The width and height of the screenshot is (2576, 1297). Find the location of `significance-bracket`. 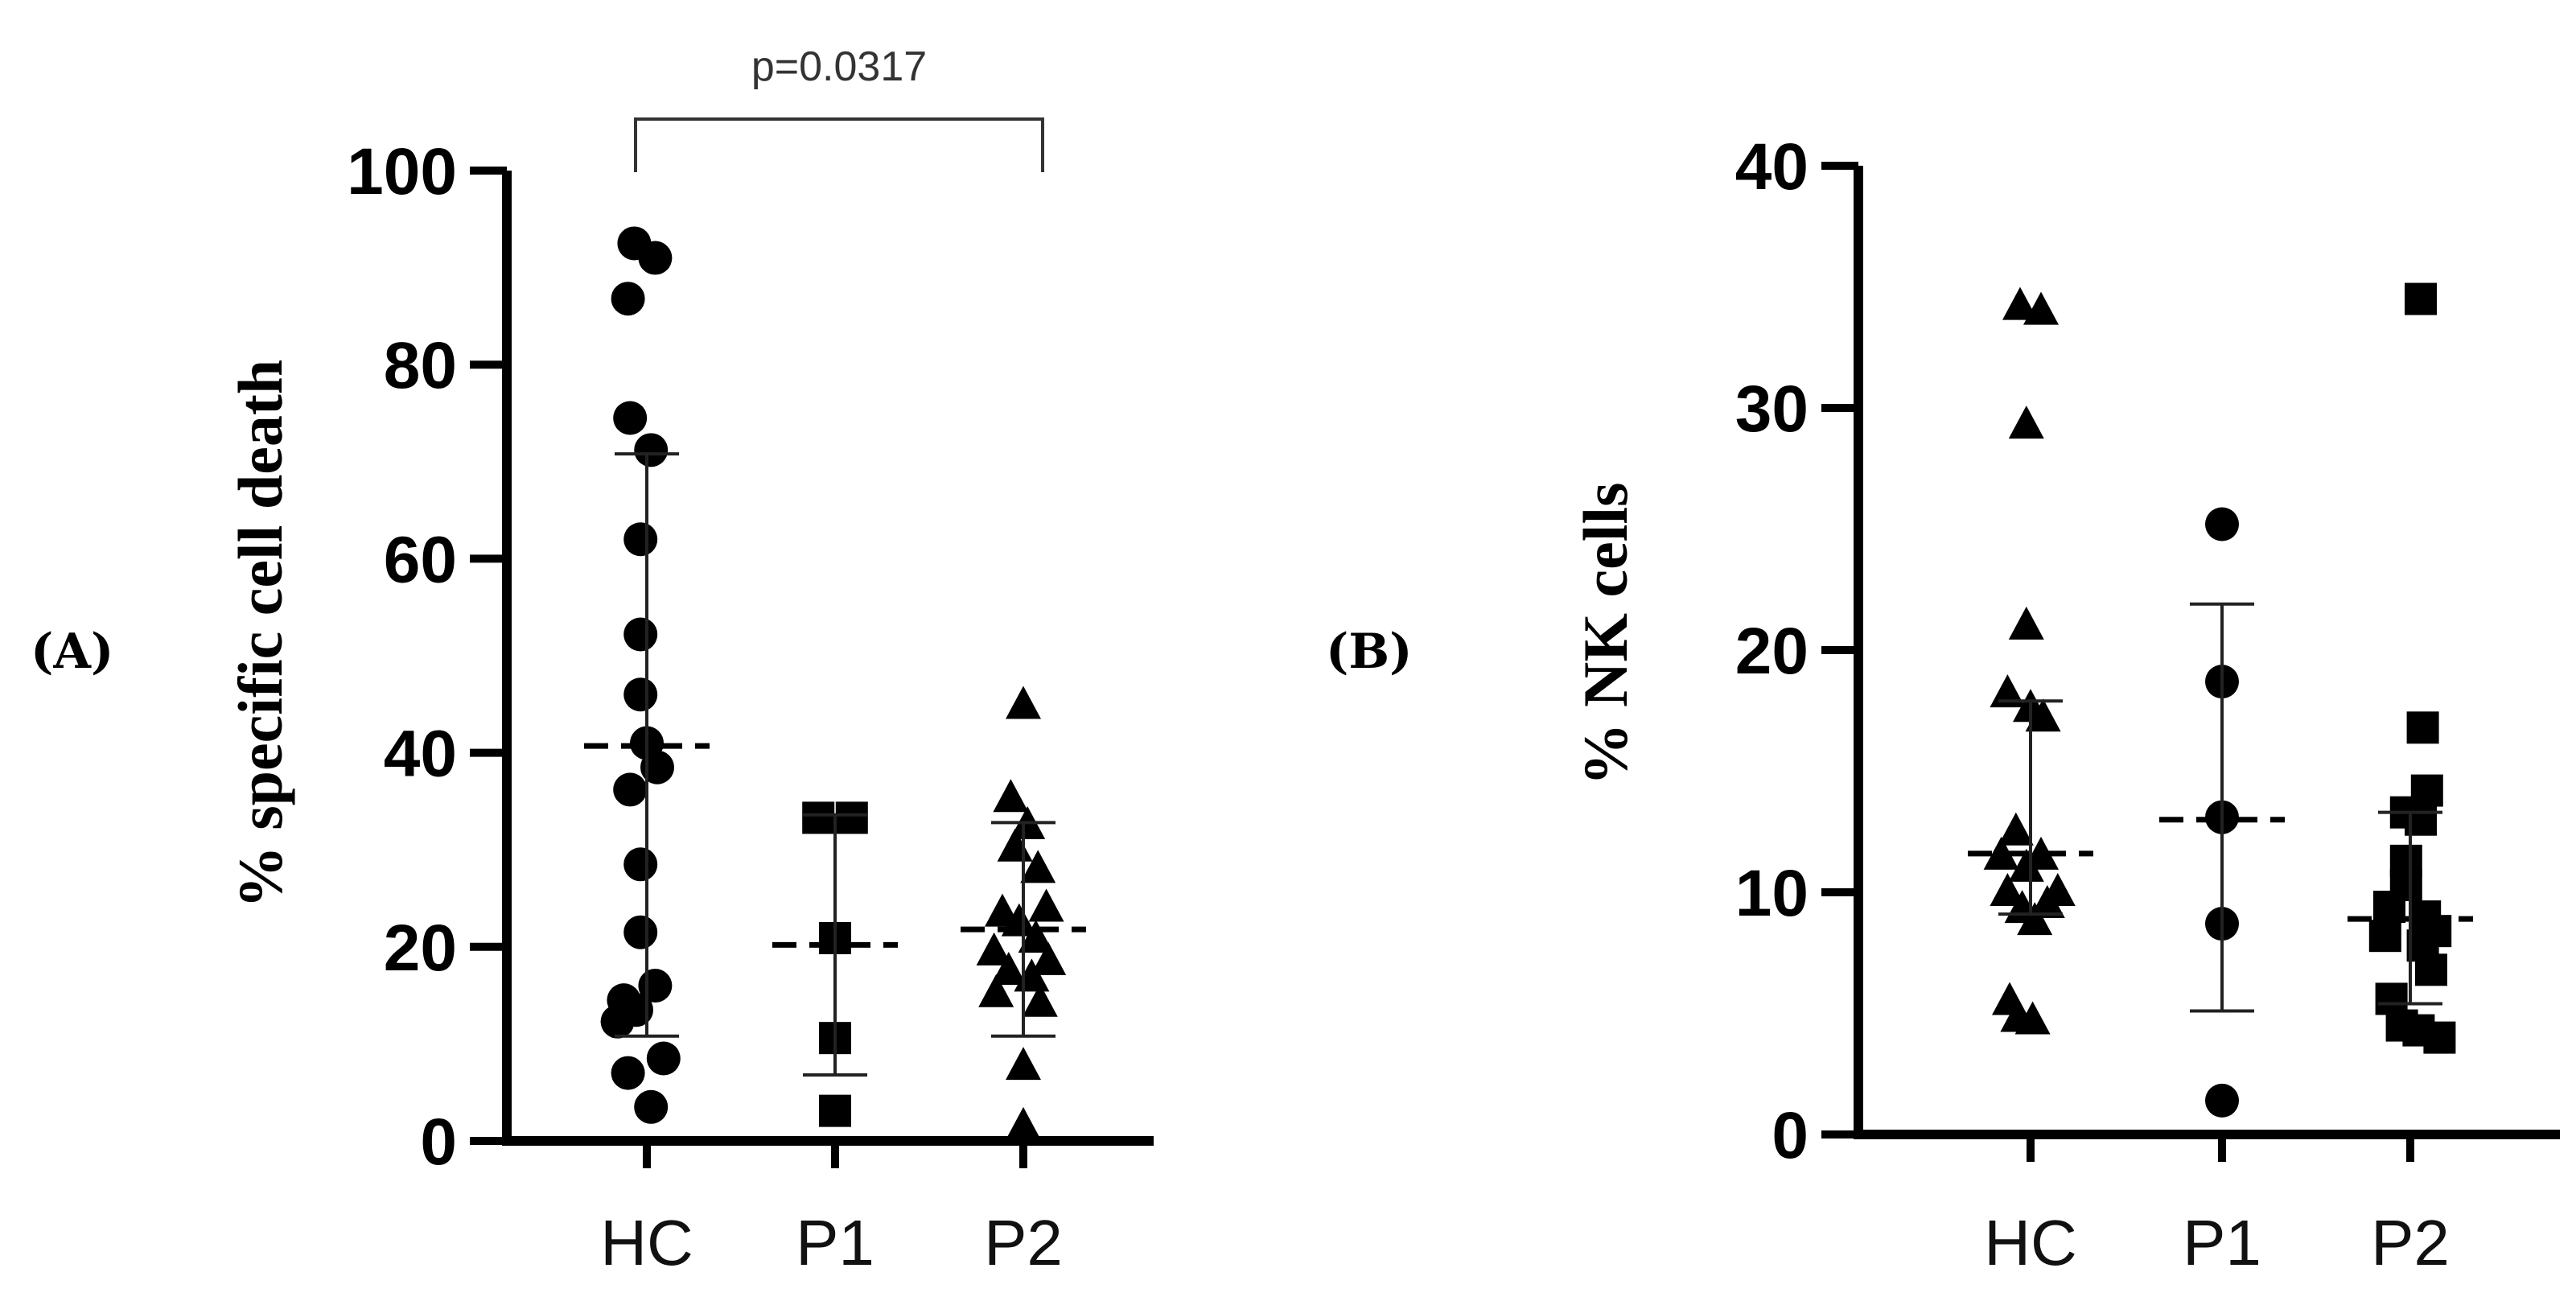

significance-bracket is located at coordinates (839, 144).